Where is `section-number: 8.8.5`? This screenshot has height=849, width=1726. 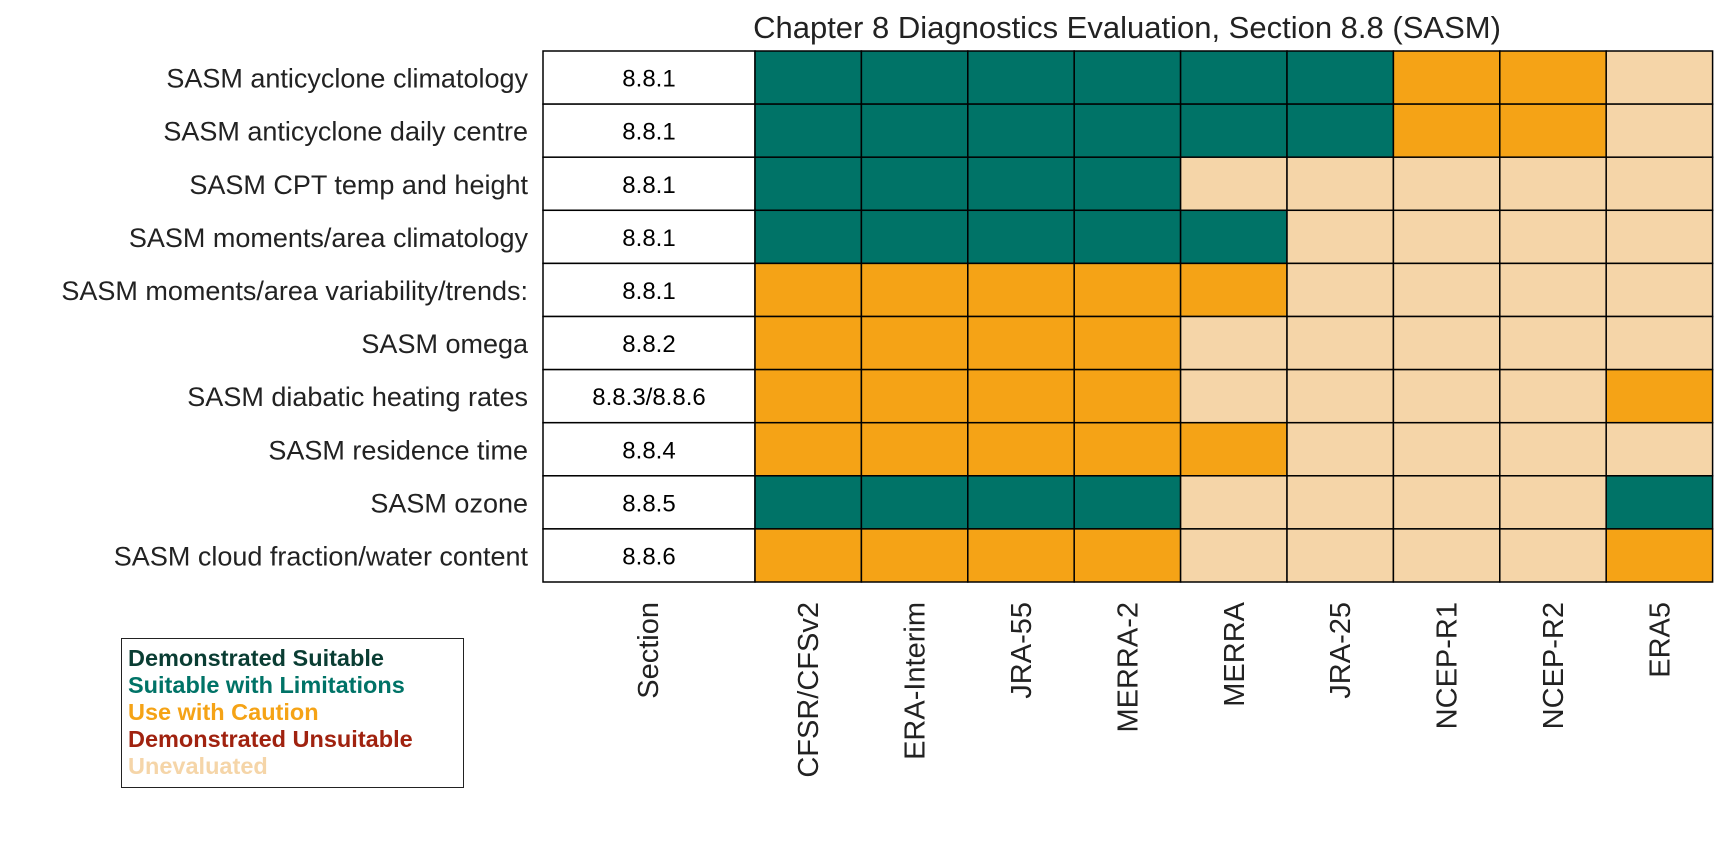
section-number: 8.8.5 is located at coordinates (648, 503).